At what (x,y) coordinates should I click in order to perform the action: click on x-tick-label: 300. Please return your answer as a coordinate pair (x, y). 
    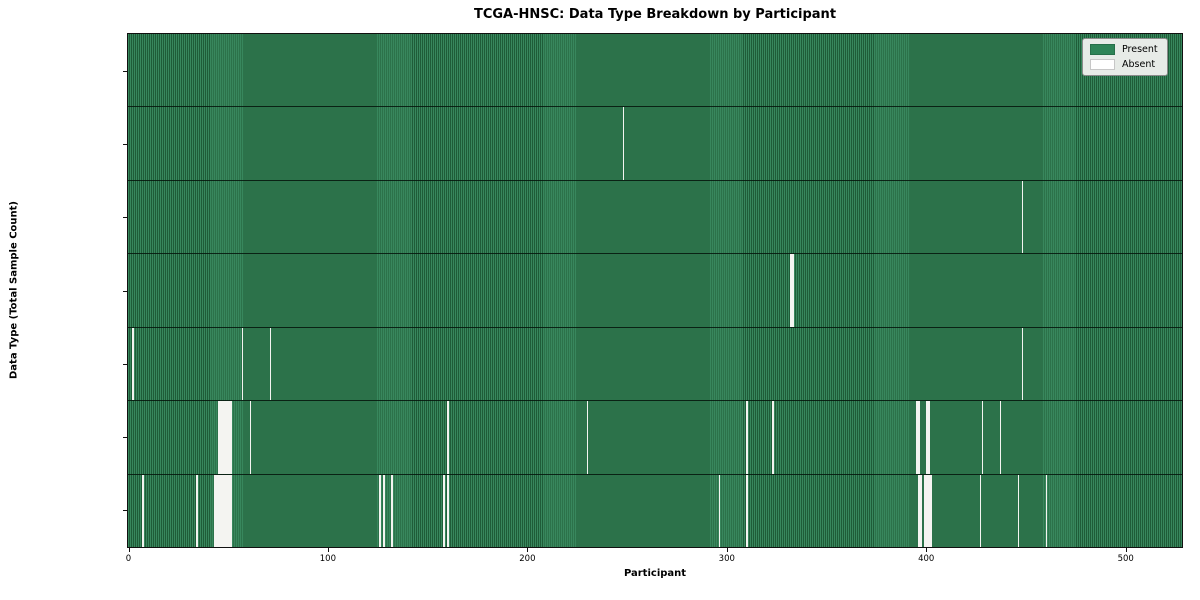
    Looking at the image, I should click on (726, 559).